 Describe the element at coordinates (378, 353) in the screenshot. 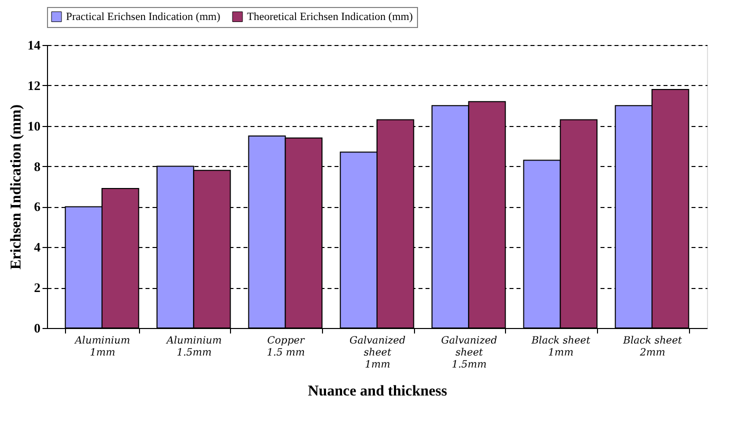

I see `x-tick-label: Galvanized sheet 1mm` at that location.